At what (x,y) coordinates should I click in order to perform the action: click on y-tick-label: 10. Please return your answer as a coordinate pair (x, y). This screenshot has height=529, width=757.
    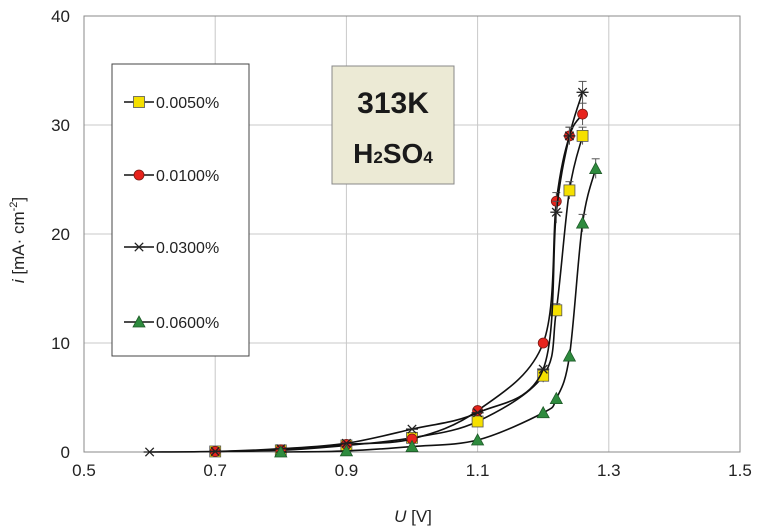
    Looking at the image, I should click on (60, 343).